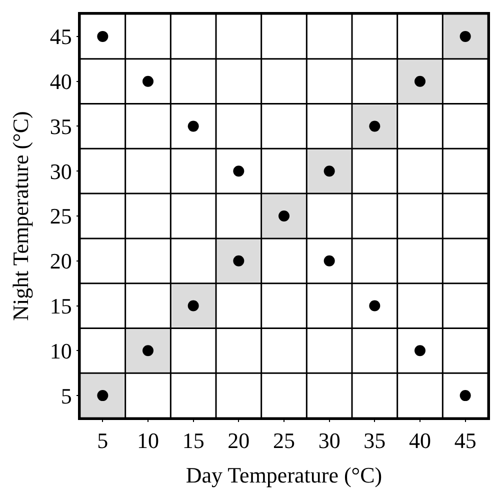 The image size is (502, 503). What do you see at coordinates (193, 441) in the screenshot?
I see `x-tick-label: 15` at bounding box center [193, 441].